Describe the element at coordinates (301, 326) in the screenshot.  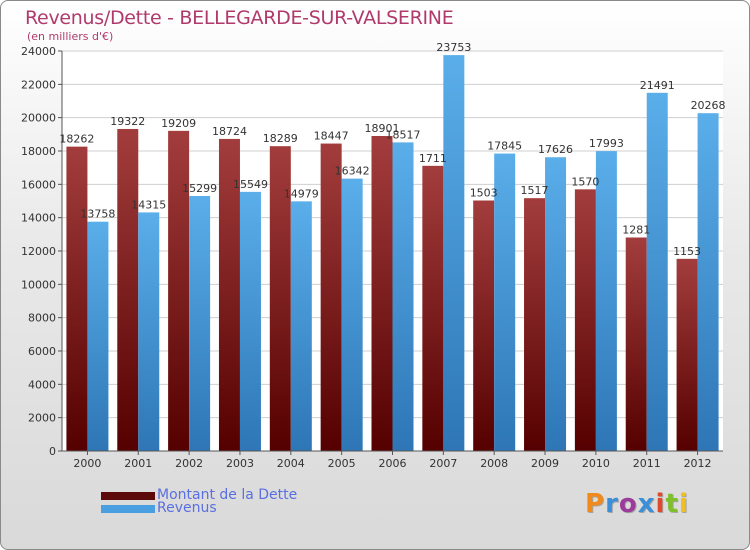
I see `bar-revenue-2004` at that location.